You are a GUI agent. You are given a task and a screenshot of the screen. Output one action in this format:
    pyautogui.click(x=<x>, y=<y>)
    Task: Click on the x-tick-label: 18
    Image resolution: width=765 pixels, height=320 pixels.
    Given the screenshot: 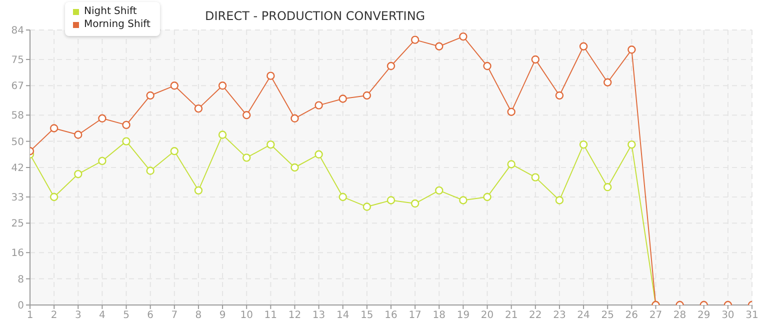 What is the action you would take?
    pyautogui.click(x=439, y=315)
    